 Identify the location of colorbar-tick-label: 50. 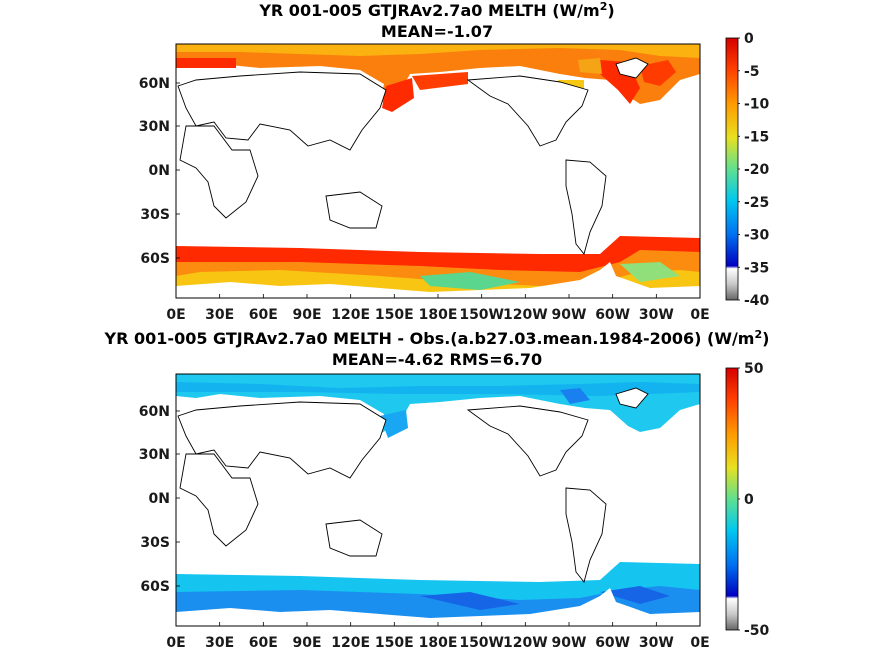
(754, 369).